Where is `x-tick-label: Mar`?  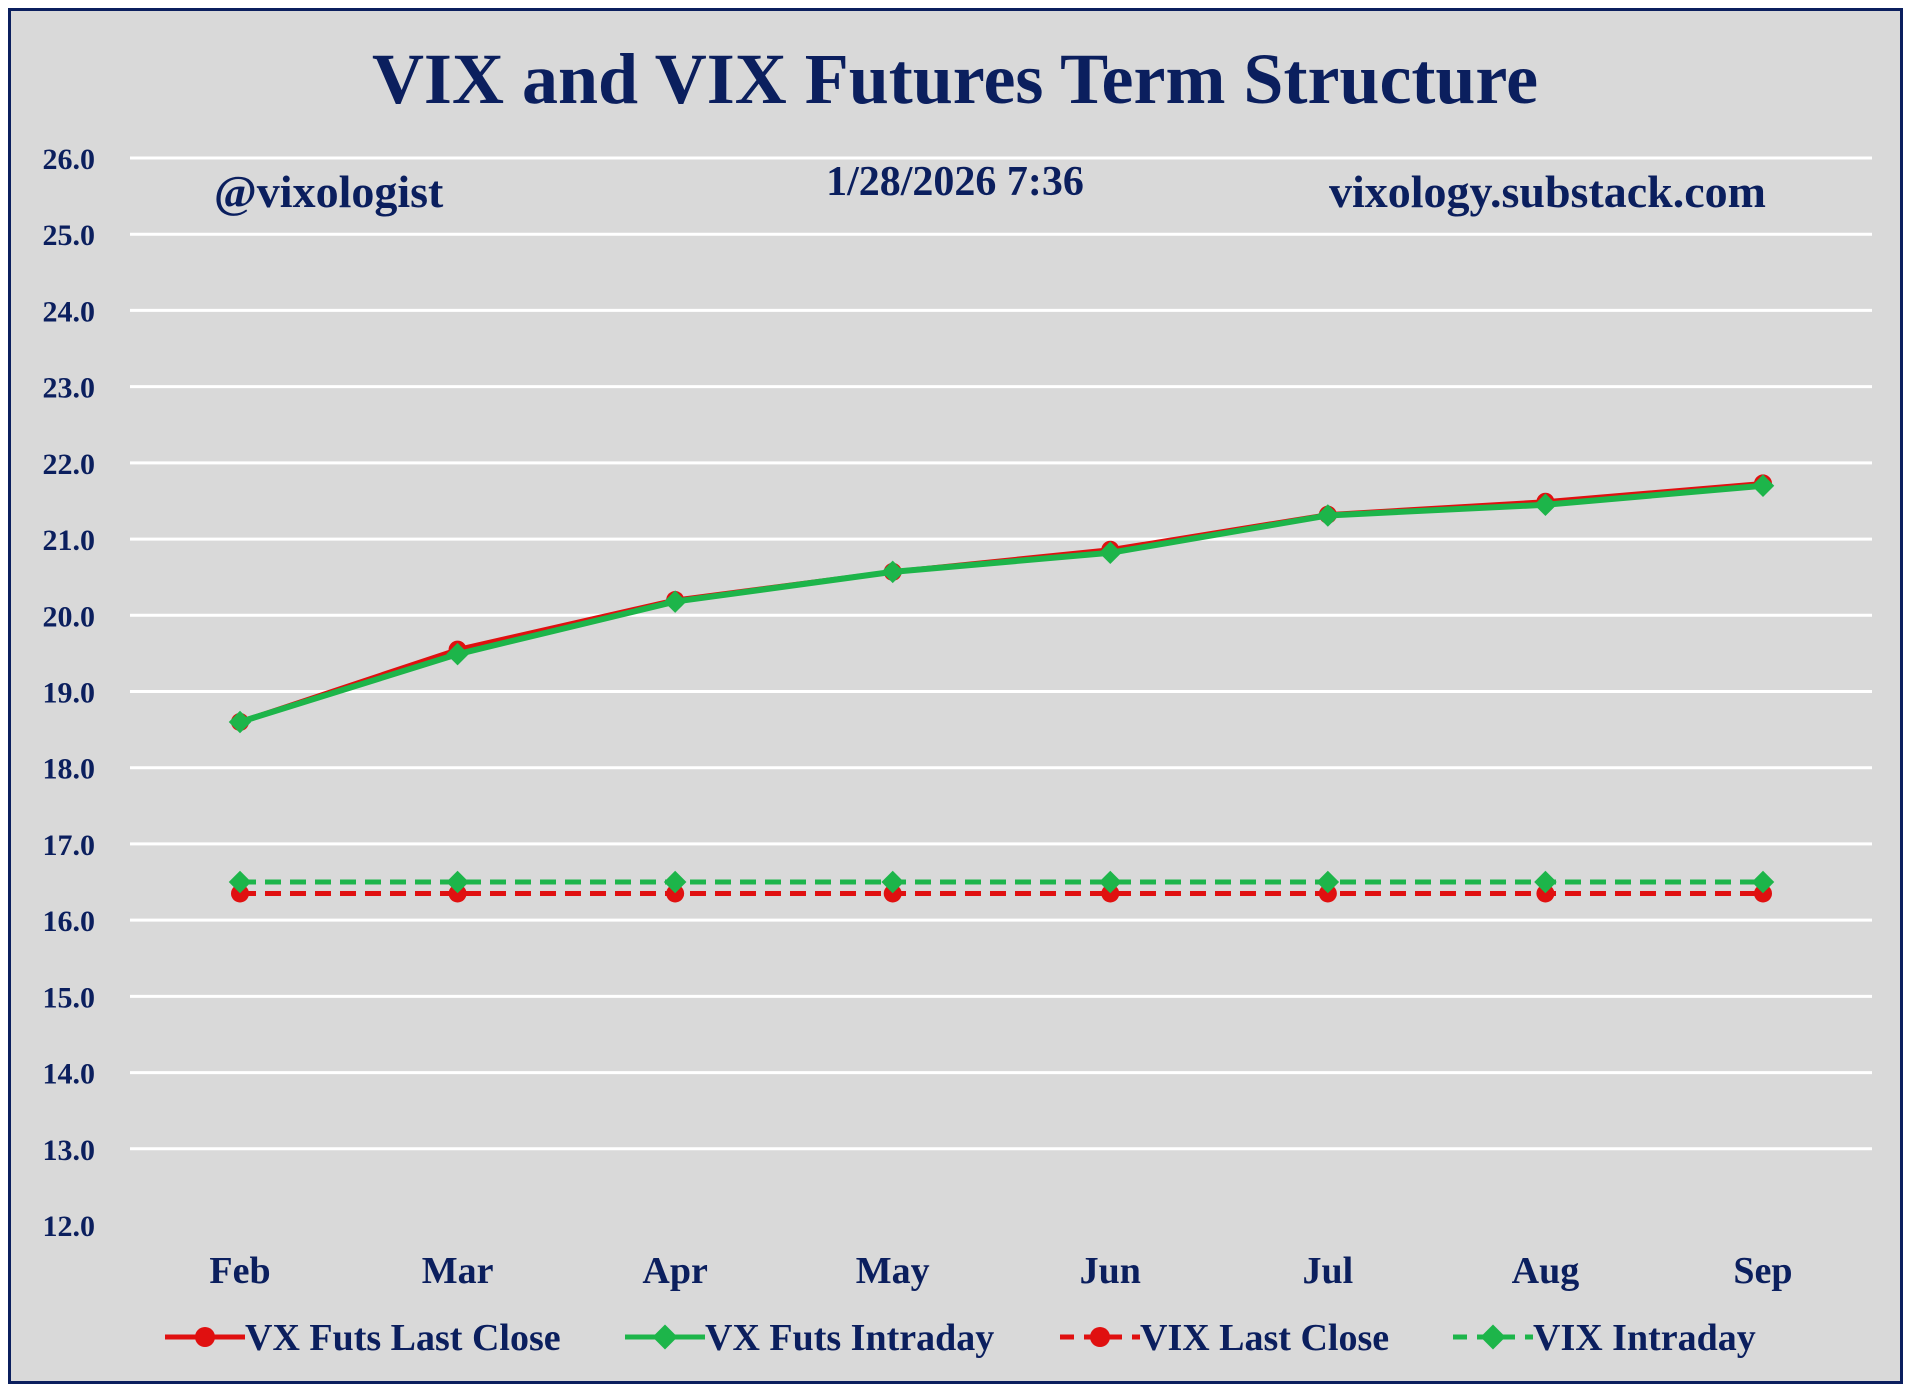 x-tick-label: Mar is located at coordinates (458, 1271).